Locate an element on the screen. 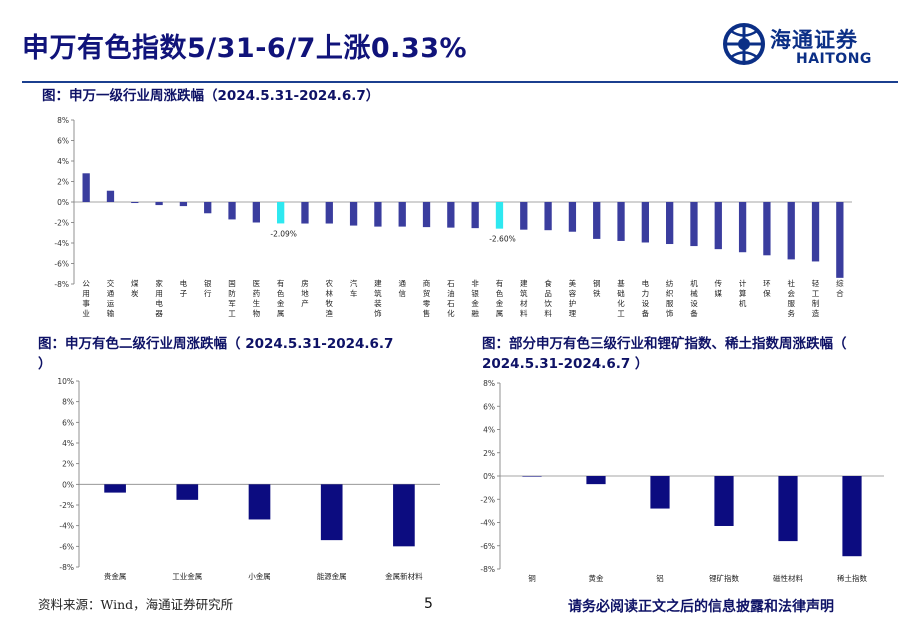 The width and height of the screenshot is (920, 636). chart2-title: 图：申万有色二级行业周涨跌幅（ 2024.5.31-2024.6.7 ） is located at coordinates (216, 354).